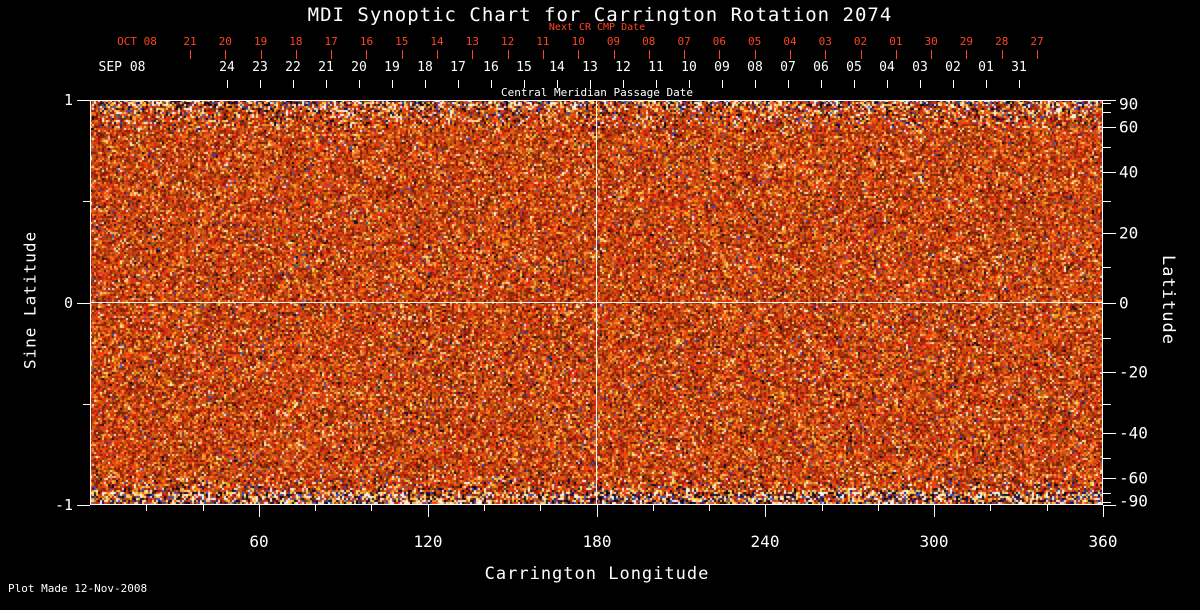 The width and height of the screenshot is (1200, 610). What do you see at coordinates (190, 41) in the screenshot?
I see `top-red-date-label: 21` at bounding box center [190, 41].